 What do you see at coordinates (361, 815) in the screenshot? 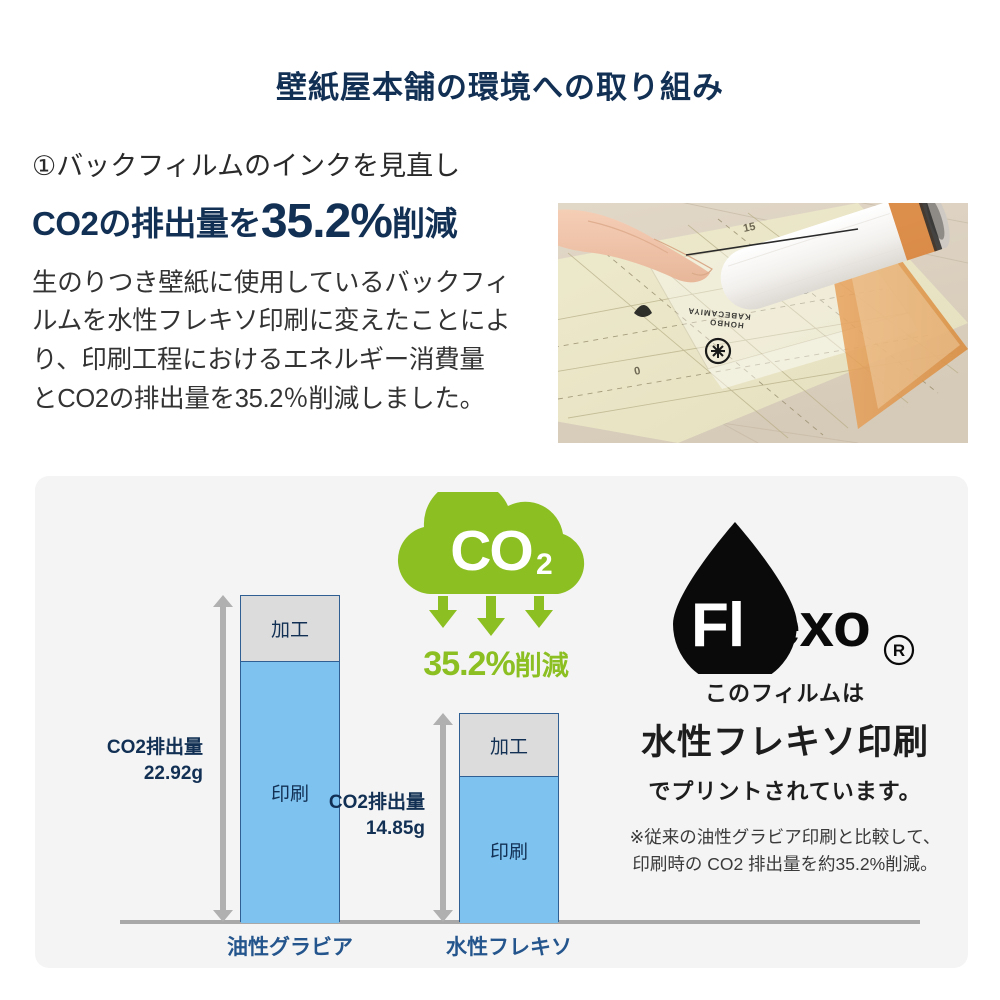
I see `bar2-measure-label: CO2排出量 14.85g` at bounding box center [361, 815].